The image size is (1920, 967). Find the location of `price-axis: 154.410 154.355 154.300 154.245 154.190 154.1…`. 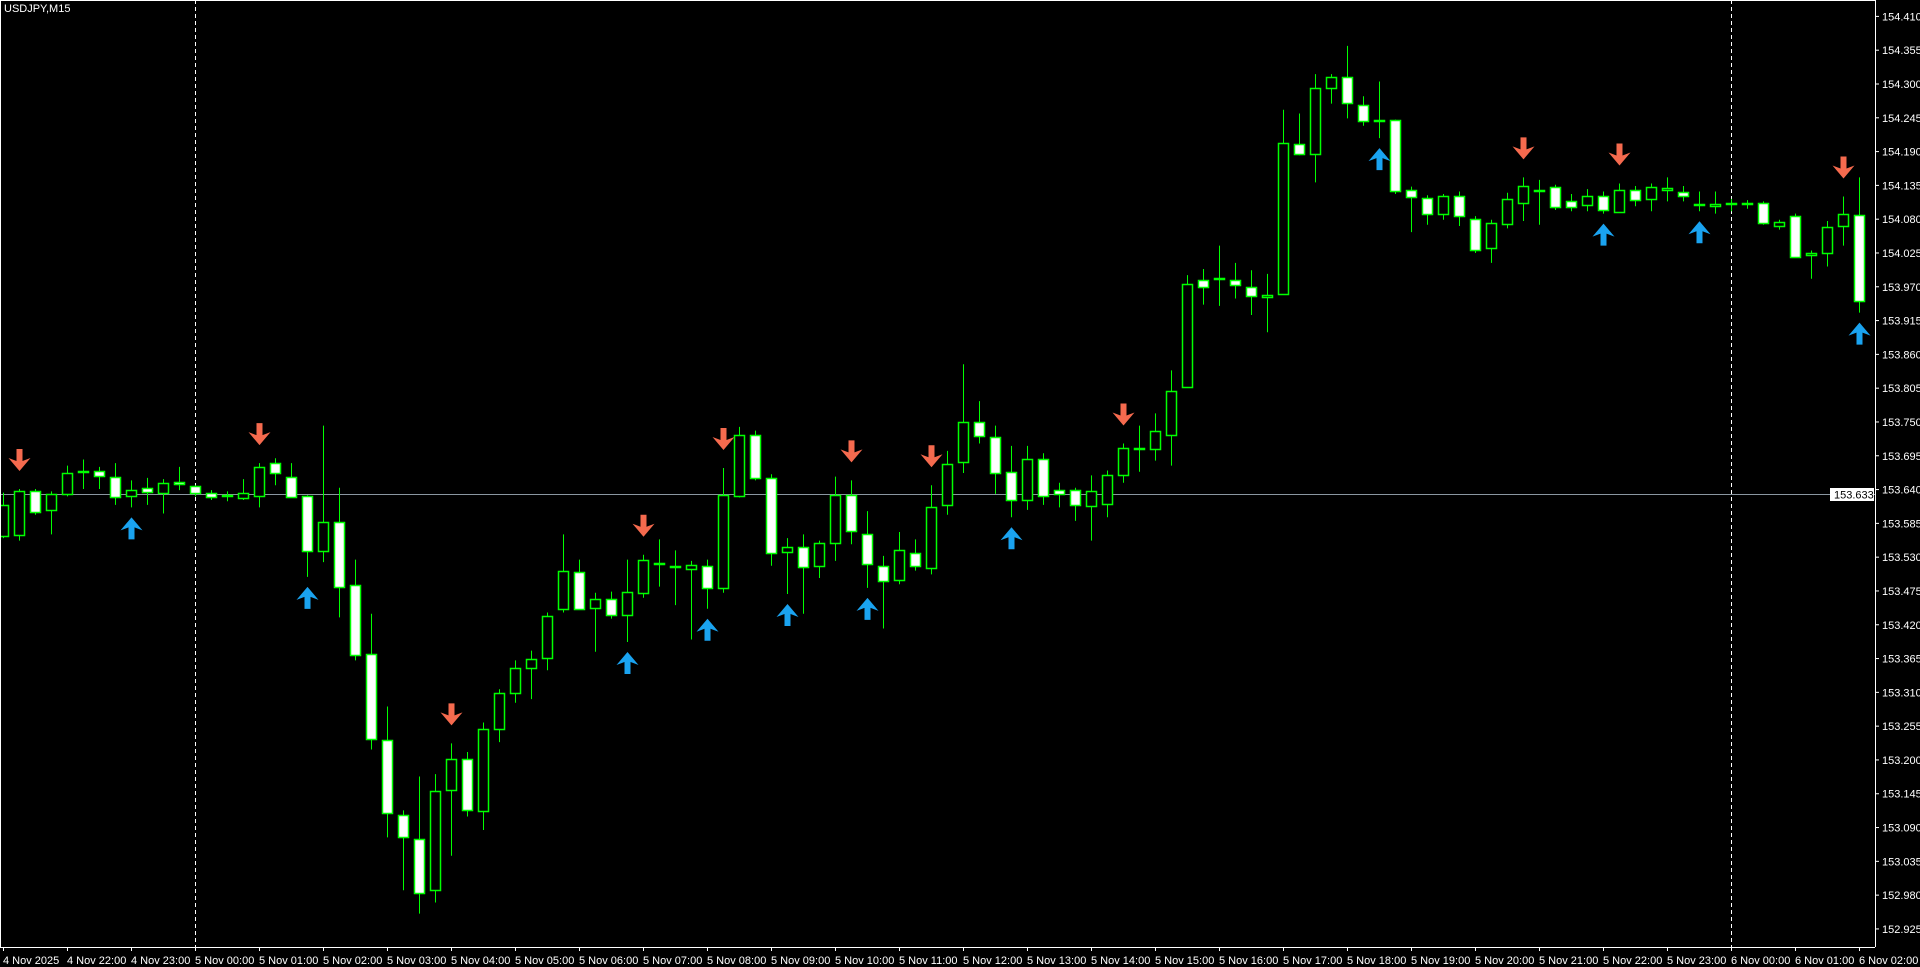

price-axis: 154.410 154.355 154.300 154.245 154.190 154.1… is located at coordinates (1897, 473).